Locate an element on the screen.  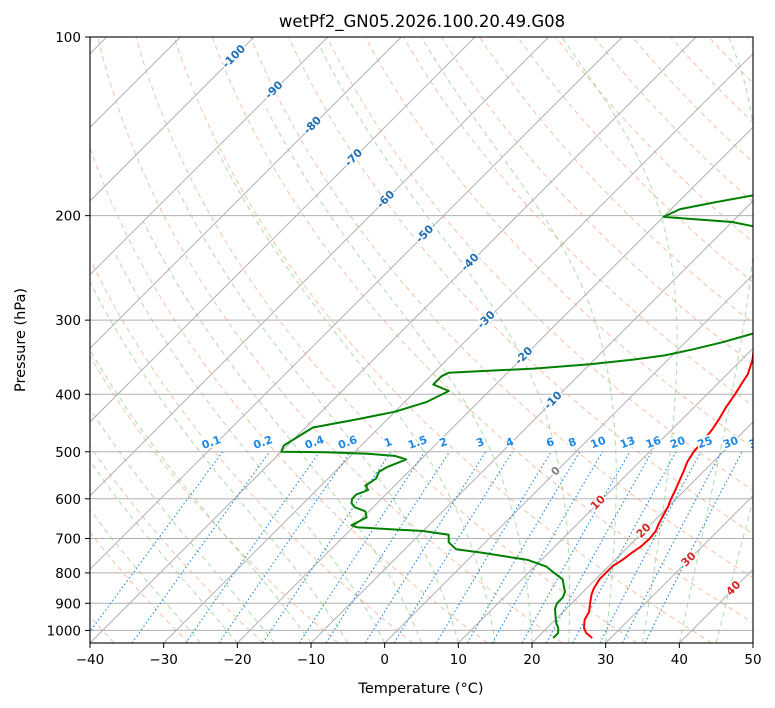
x-tick-label: −40 is located at coordinates (90, 660).